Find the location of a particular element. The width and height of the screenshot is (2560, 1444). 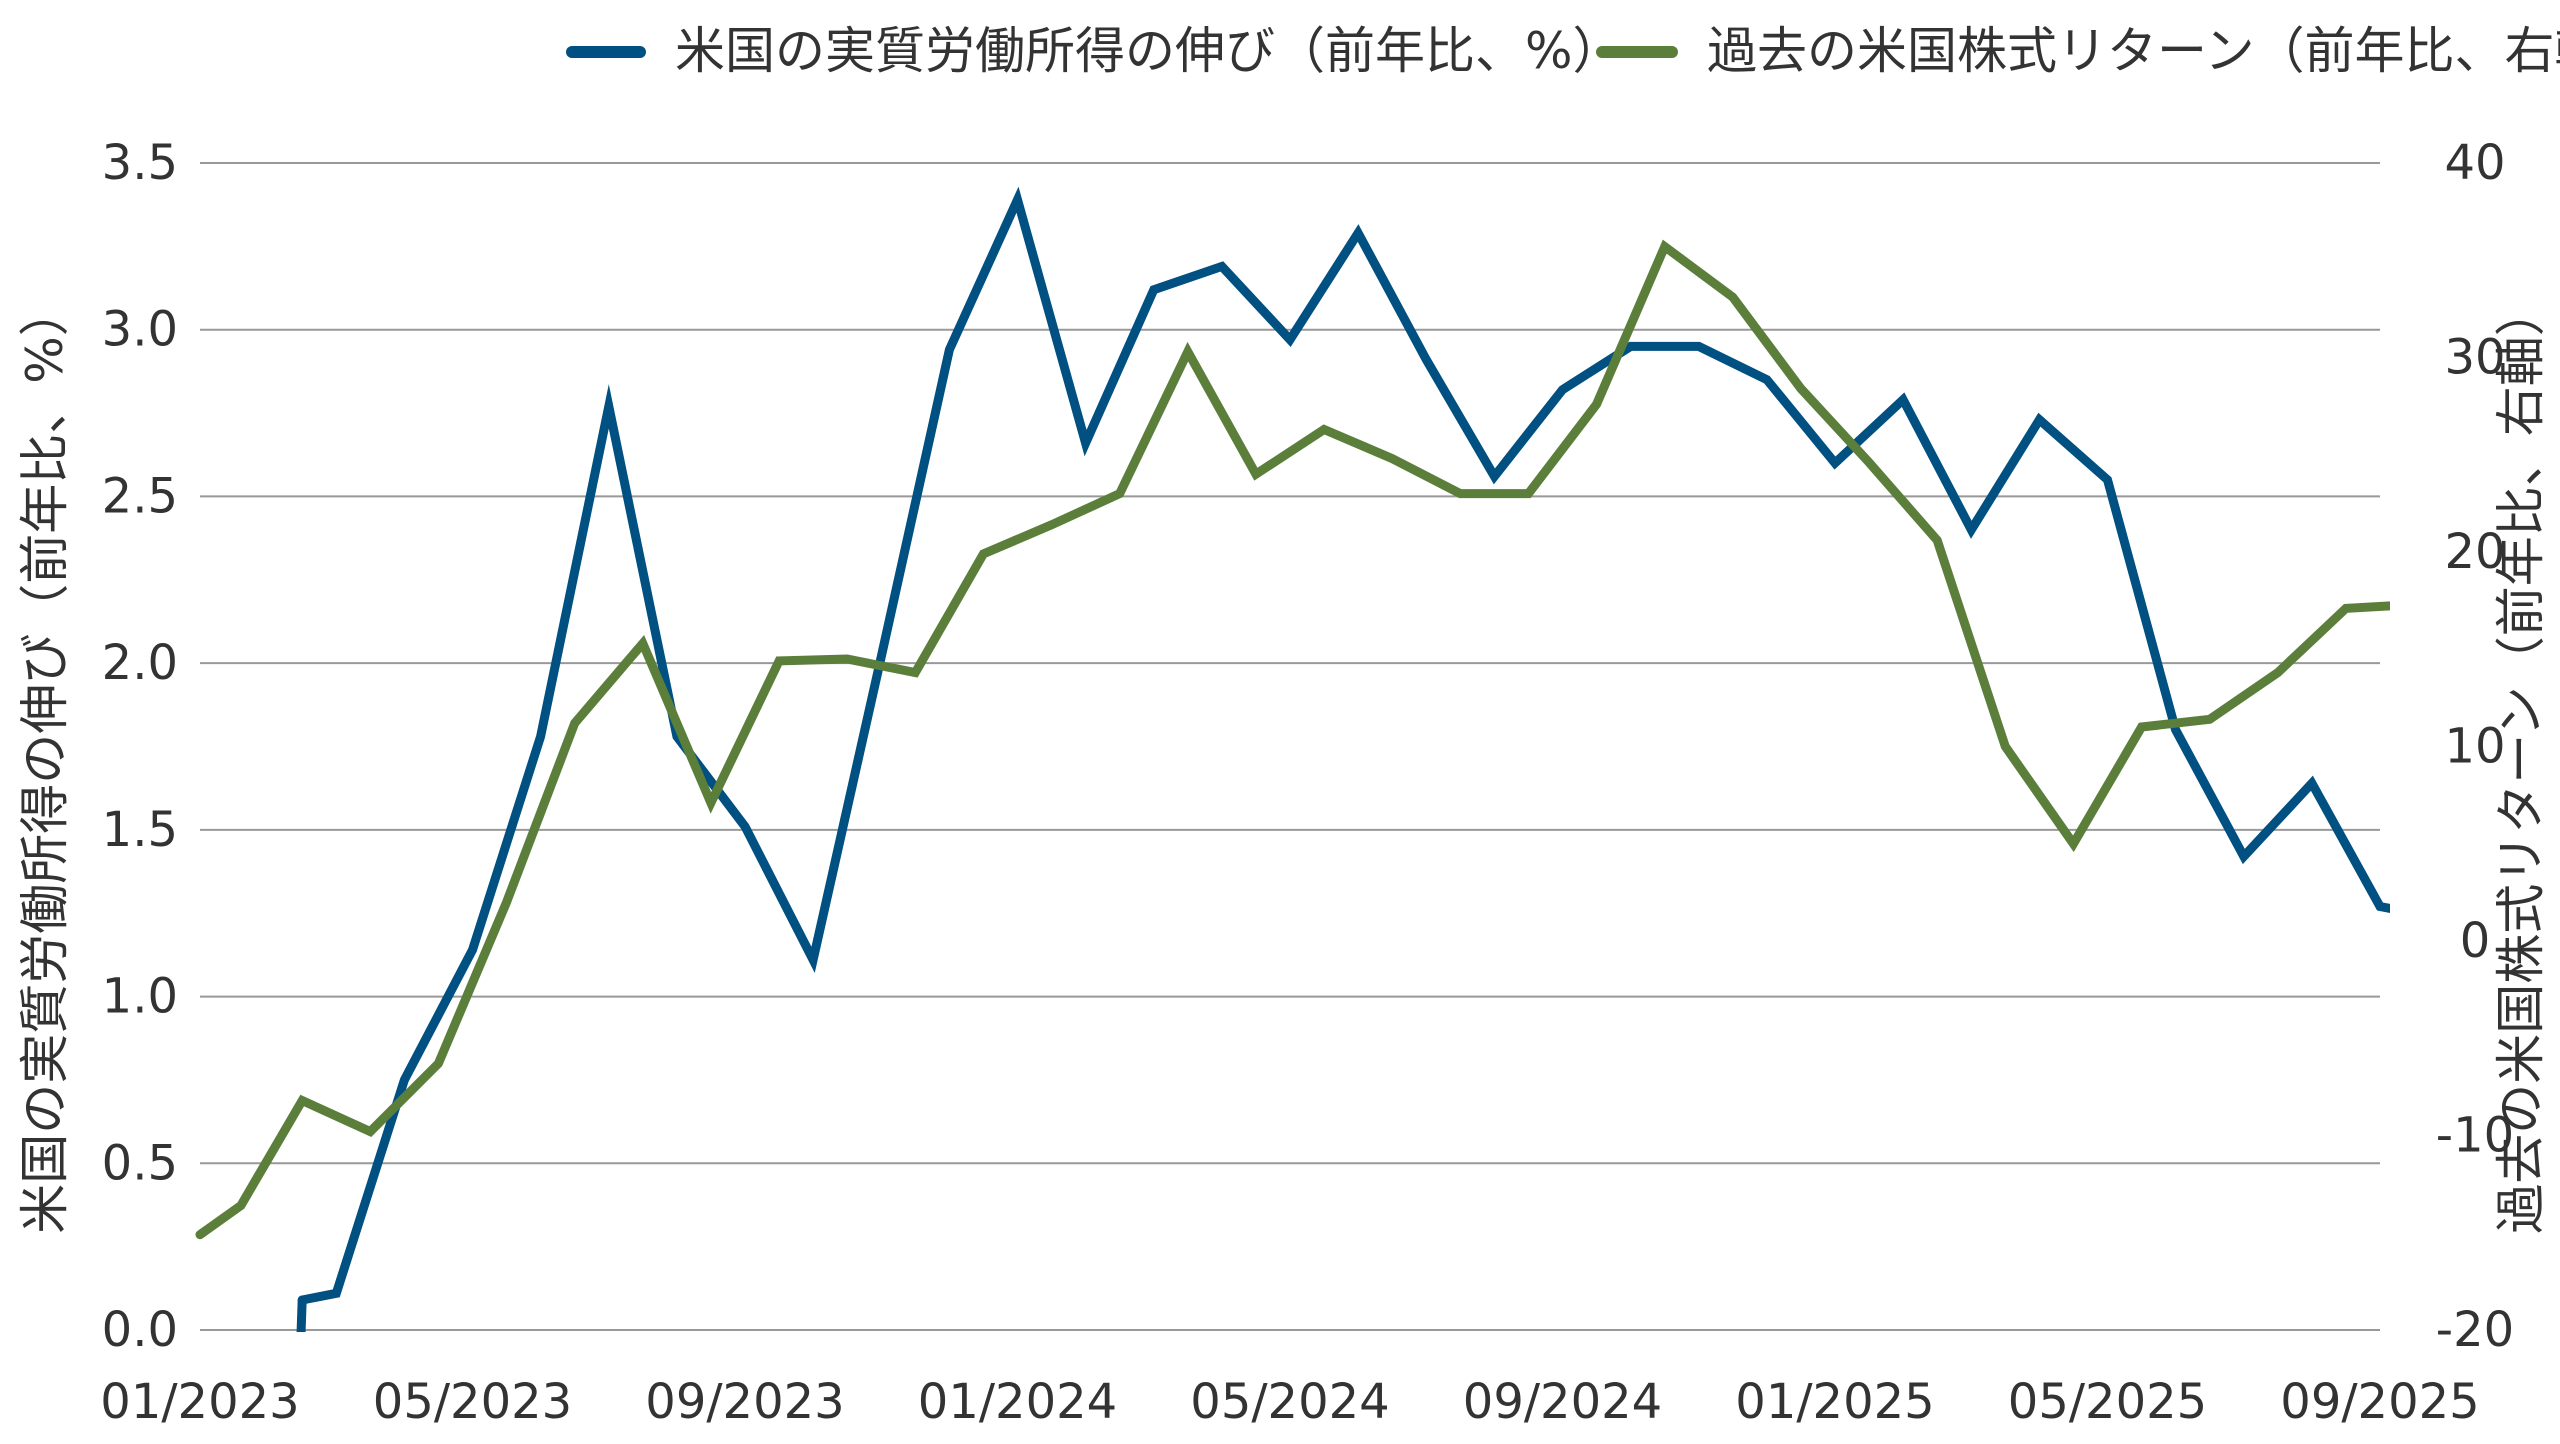

left-axis-tick-label: 1.5 is located at coordinates (140, 830).